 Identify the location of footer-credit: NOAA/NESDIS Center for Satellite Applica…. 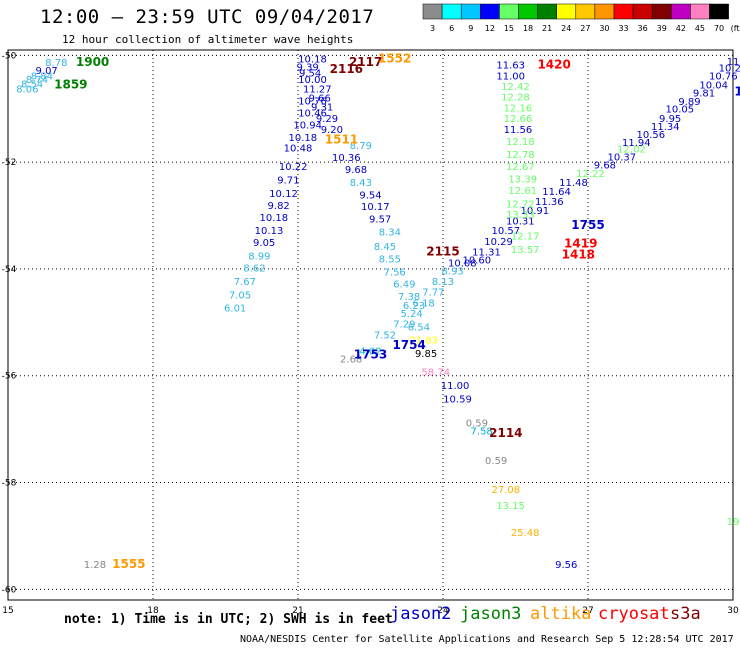
(487, 639).